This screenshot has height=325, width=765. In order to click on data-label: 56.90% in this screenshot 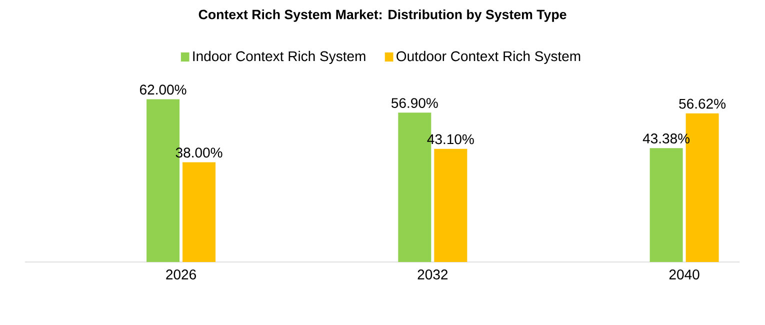, I will do `click(414, 103)`.